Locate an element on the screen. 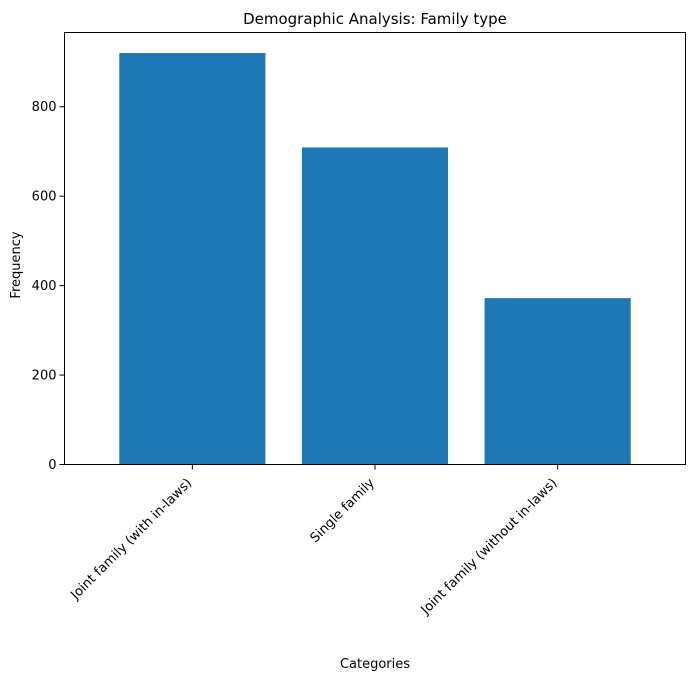  chart-title: Demographic Analysis: Family type is located at coordinates (375, 19).